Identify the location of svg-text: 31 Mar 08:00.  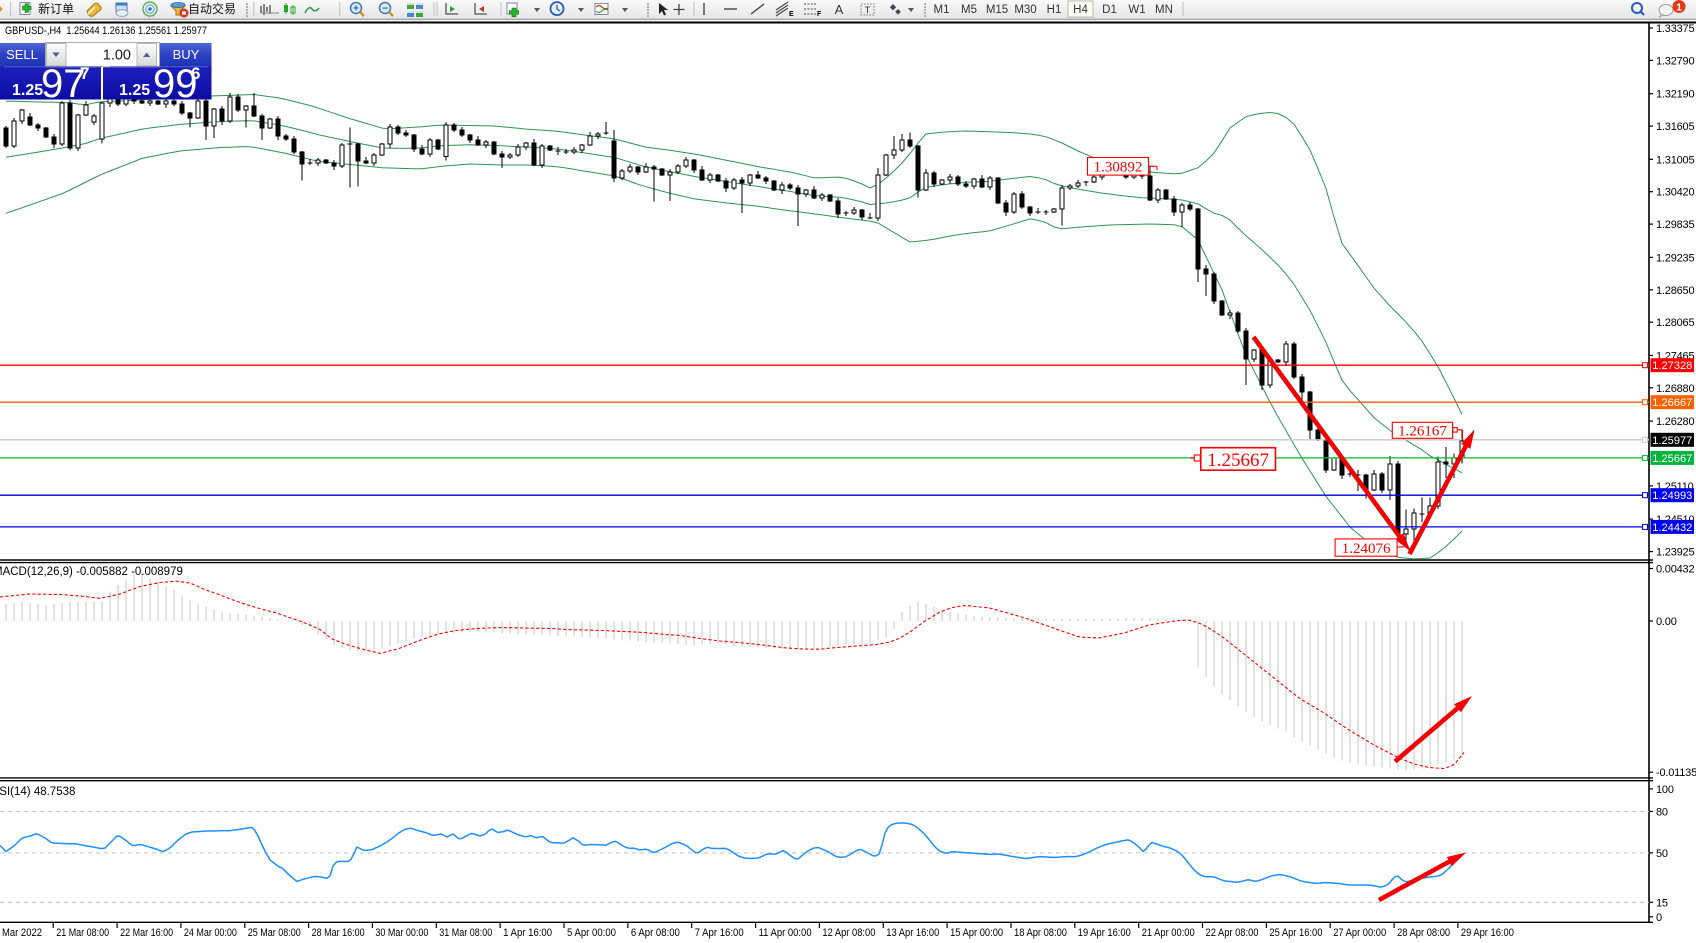
(465, 933).